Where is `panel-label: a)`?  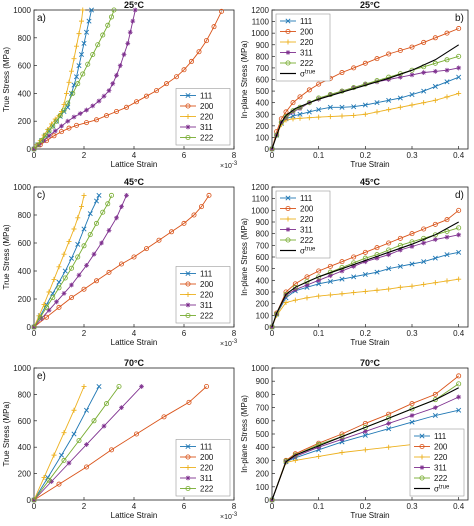
panel-label: a) is located at coordinates (41, 18).